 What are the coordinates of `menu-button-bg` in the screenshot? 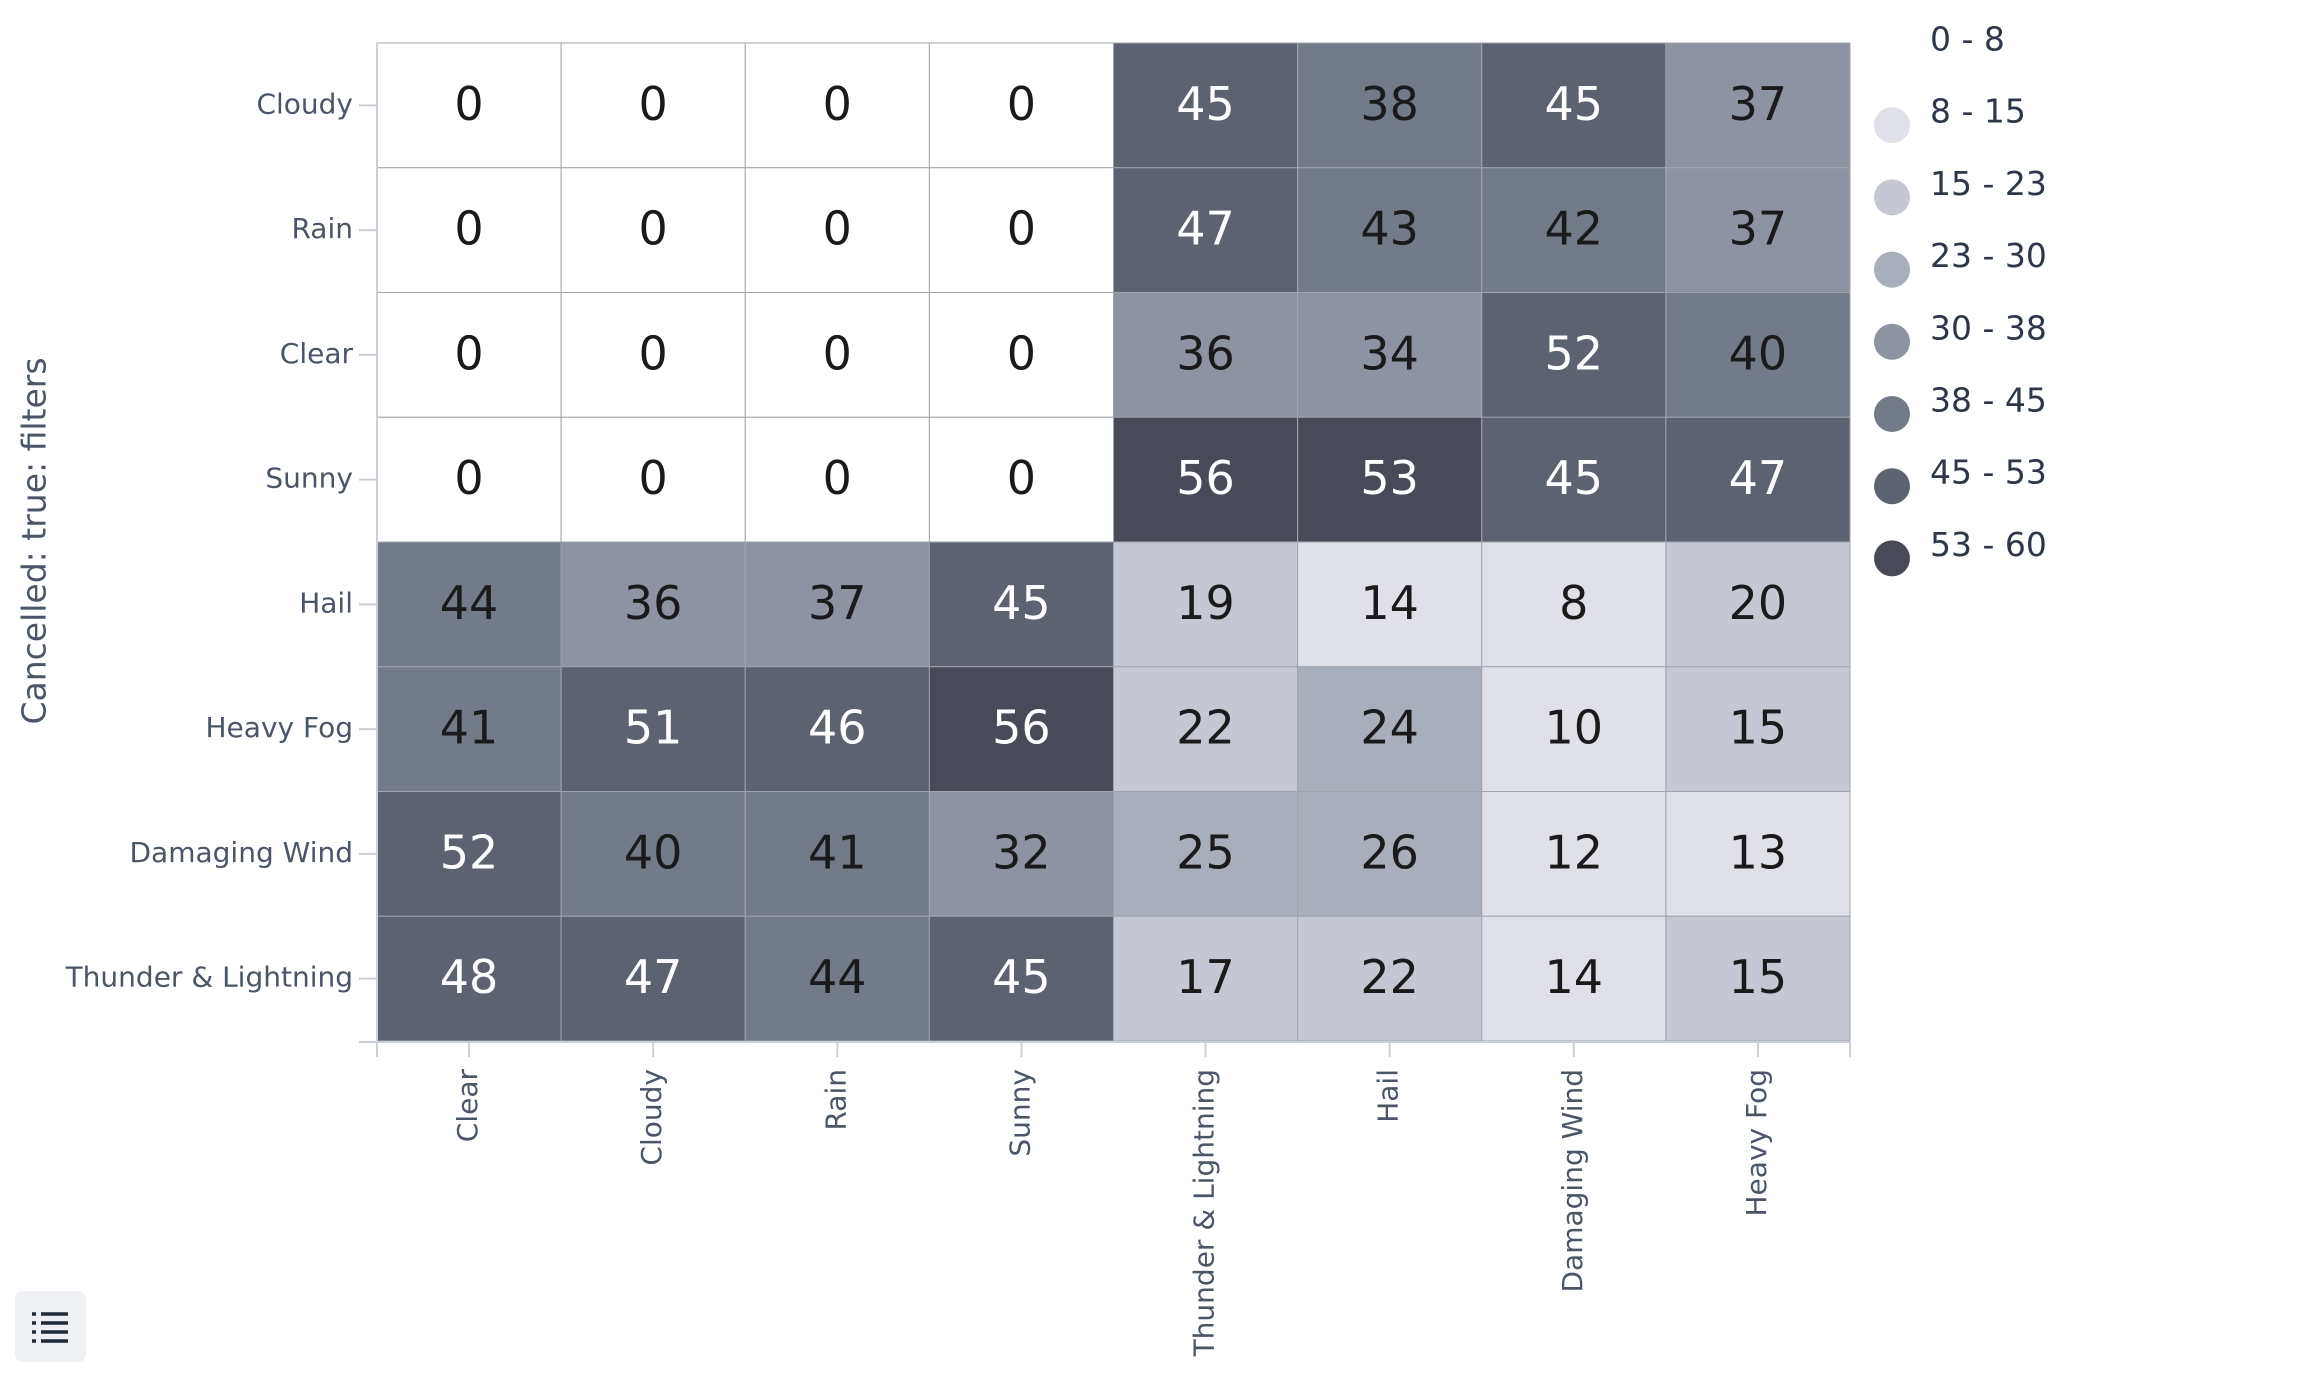 It's located at (50, 1326).